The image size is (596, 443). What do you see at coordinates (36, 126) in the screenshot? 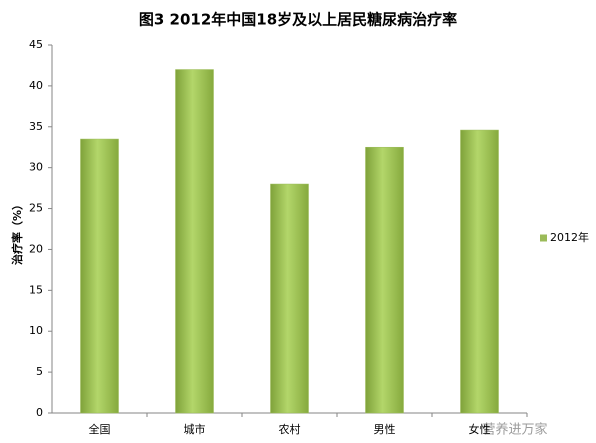
I see `y-tick-label: 35` at bounding box center [36, 126].